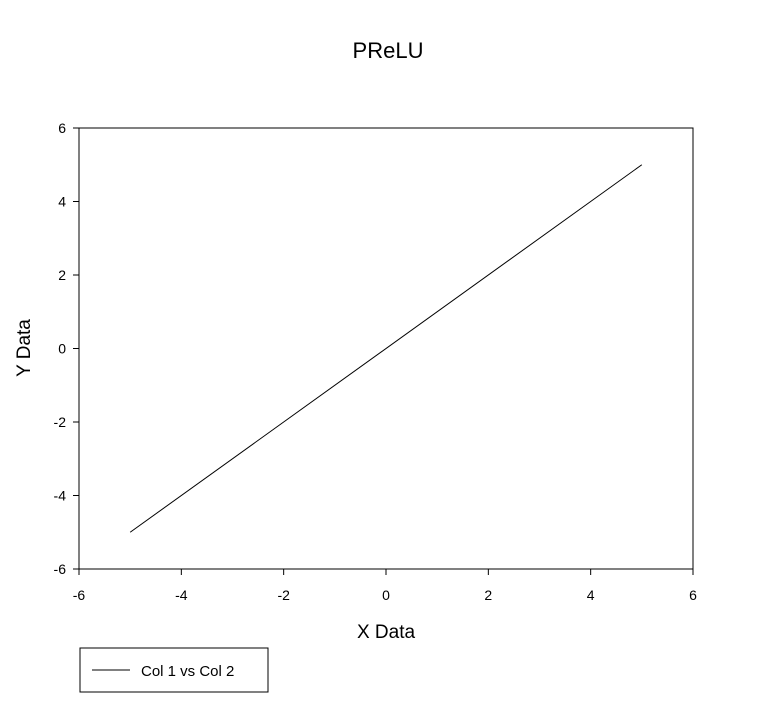 The height and width of the screenshot is (722, 768). Describe the element at coordinates (62, 275) in the screenshot. I see `y-tick-label: 2` at that location.